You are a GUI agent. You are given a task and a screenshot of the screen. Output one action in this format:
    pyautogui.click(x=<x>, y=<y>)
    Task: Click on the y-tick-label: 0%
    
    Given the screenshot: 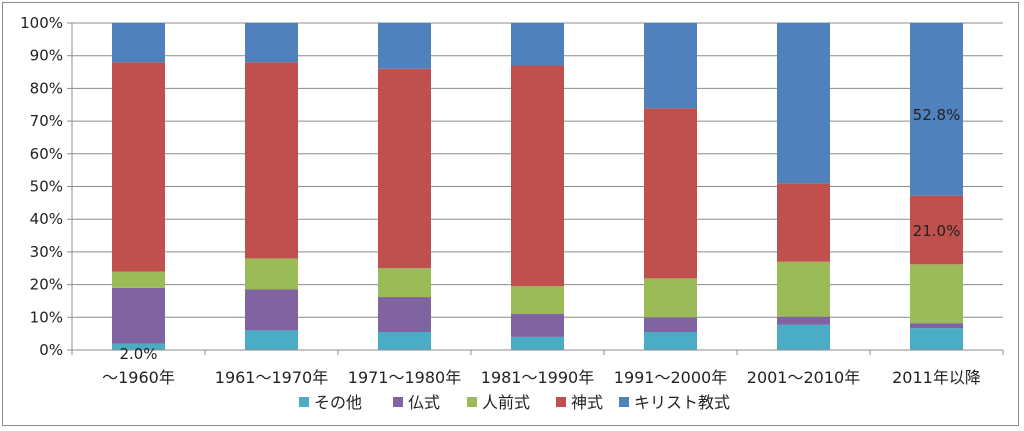 What is the action you would take?
    pyautogui.click(x=51, y=350)
    